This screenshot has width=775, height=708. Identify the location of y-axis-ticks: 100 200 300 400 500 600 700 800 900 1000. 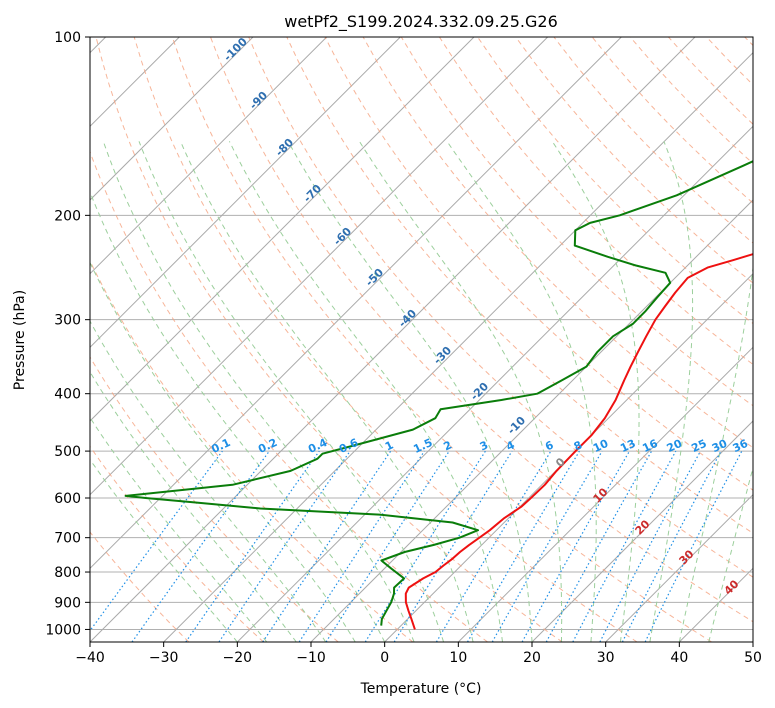
(67, 334).